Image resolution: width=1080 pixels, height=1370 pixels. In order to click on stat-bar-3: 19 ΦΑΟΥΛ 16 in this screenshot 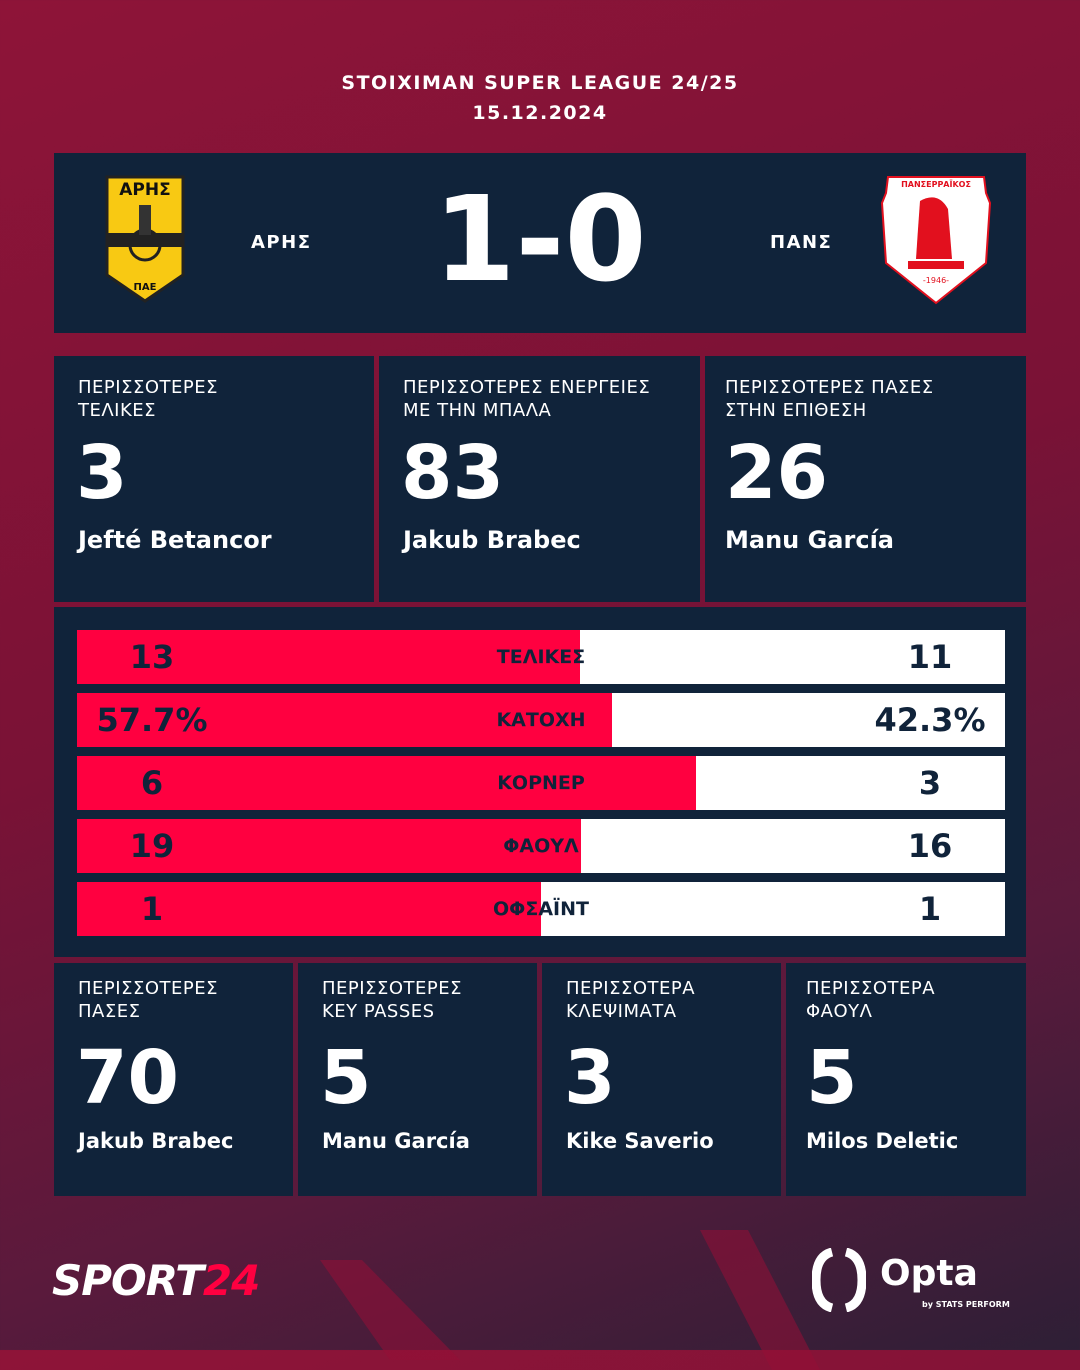, I will do `click(541, 846)`.